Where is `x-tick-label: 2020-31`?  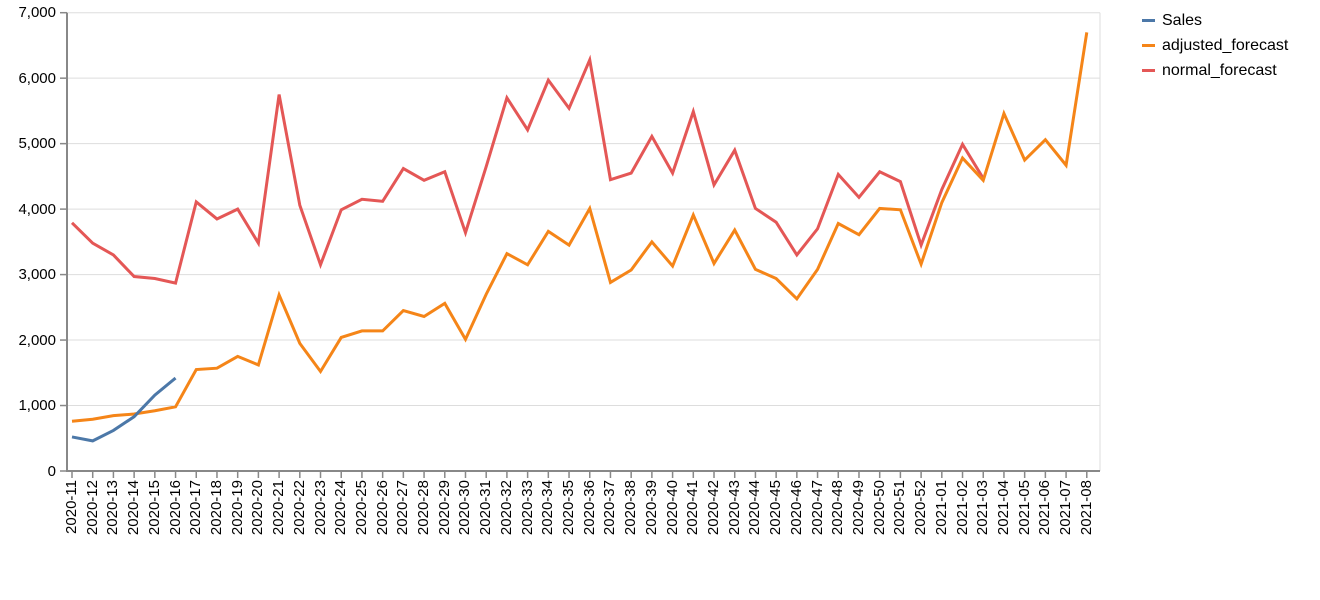 x-tick-label: 2020-31 is located at coordinates (486, 508).